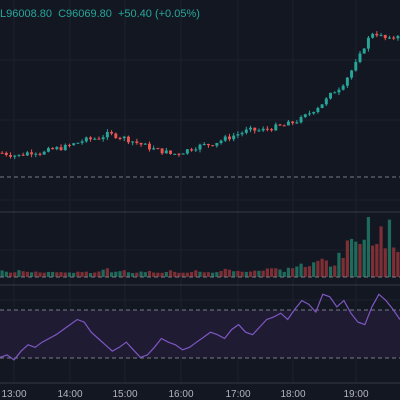 This screenshot has width=400, height=400. What do you see at coordinates (158, 14) in the screenshot?
I see `change-value: +50.40 (+0.05%)` at bounding box center [158, 14].